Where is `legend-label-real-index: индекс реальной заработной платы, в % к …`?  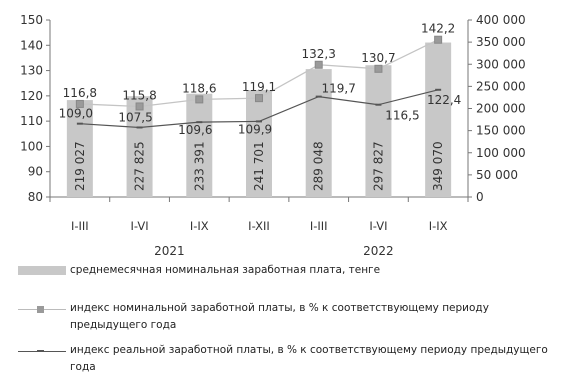 legend-label-real-index: индекс реальной заработной платы, в % к … is located at coordinates (309, 358).